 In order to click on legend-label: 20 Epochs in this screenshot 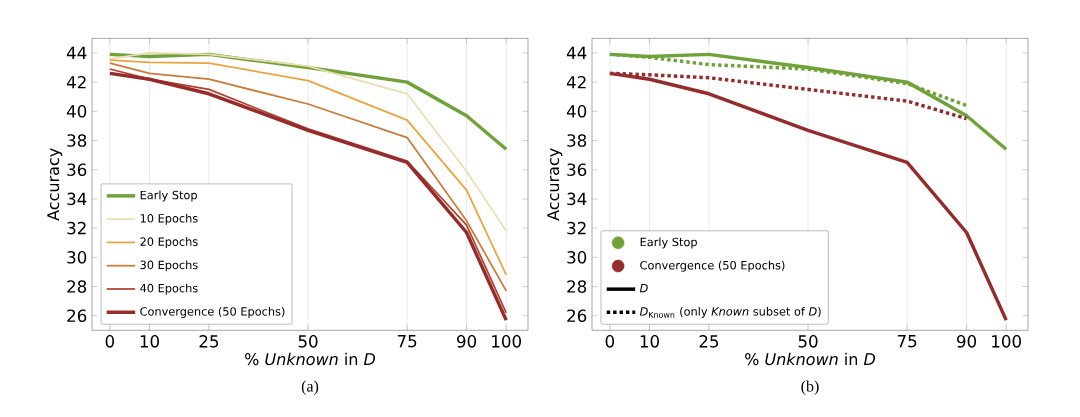, I will do `click(169, 243)`.